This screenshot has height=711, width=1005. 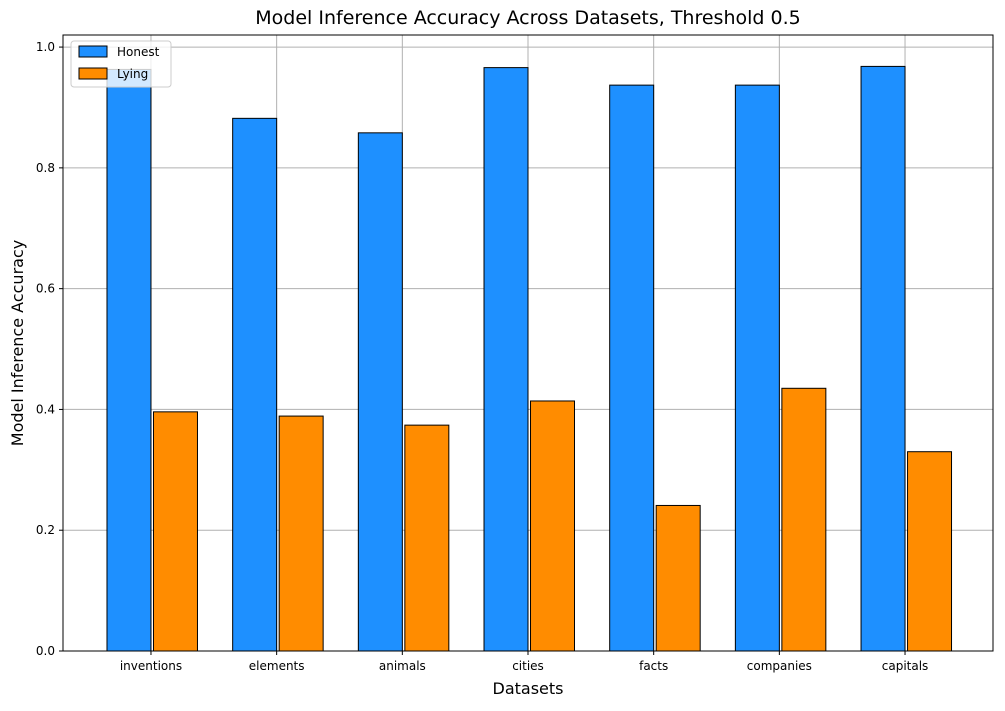 I want to click on bar-lying-cities, so click(x=552, y=526).